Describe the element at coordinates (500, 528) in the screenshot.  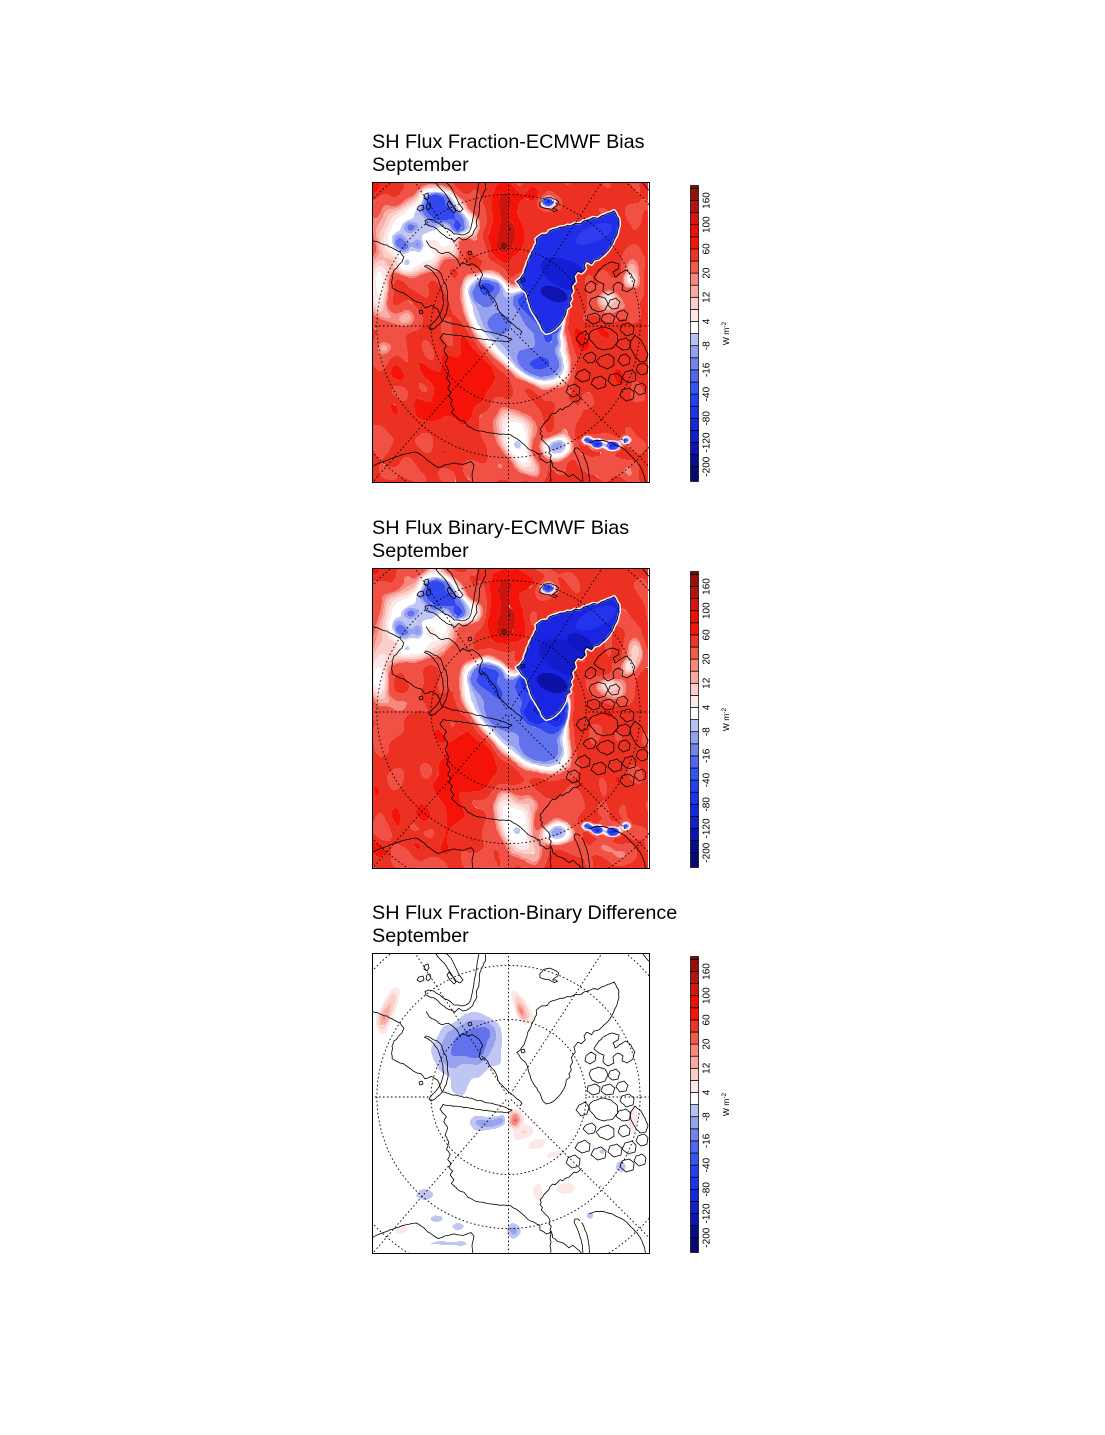
I see `svg-text: SH Flux Binary-ECMWF Bias` at that location.